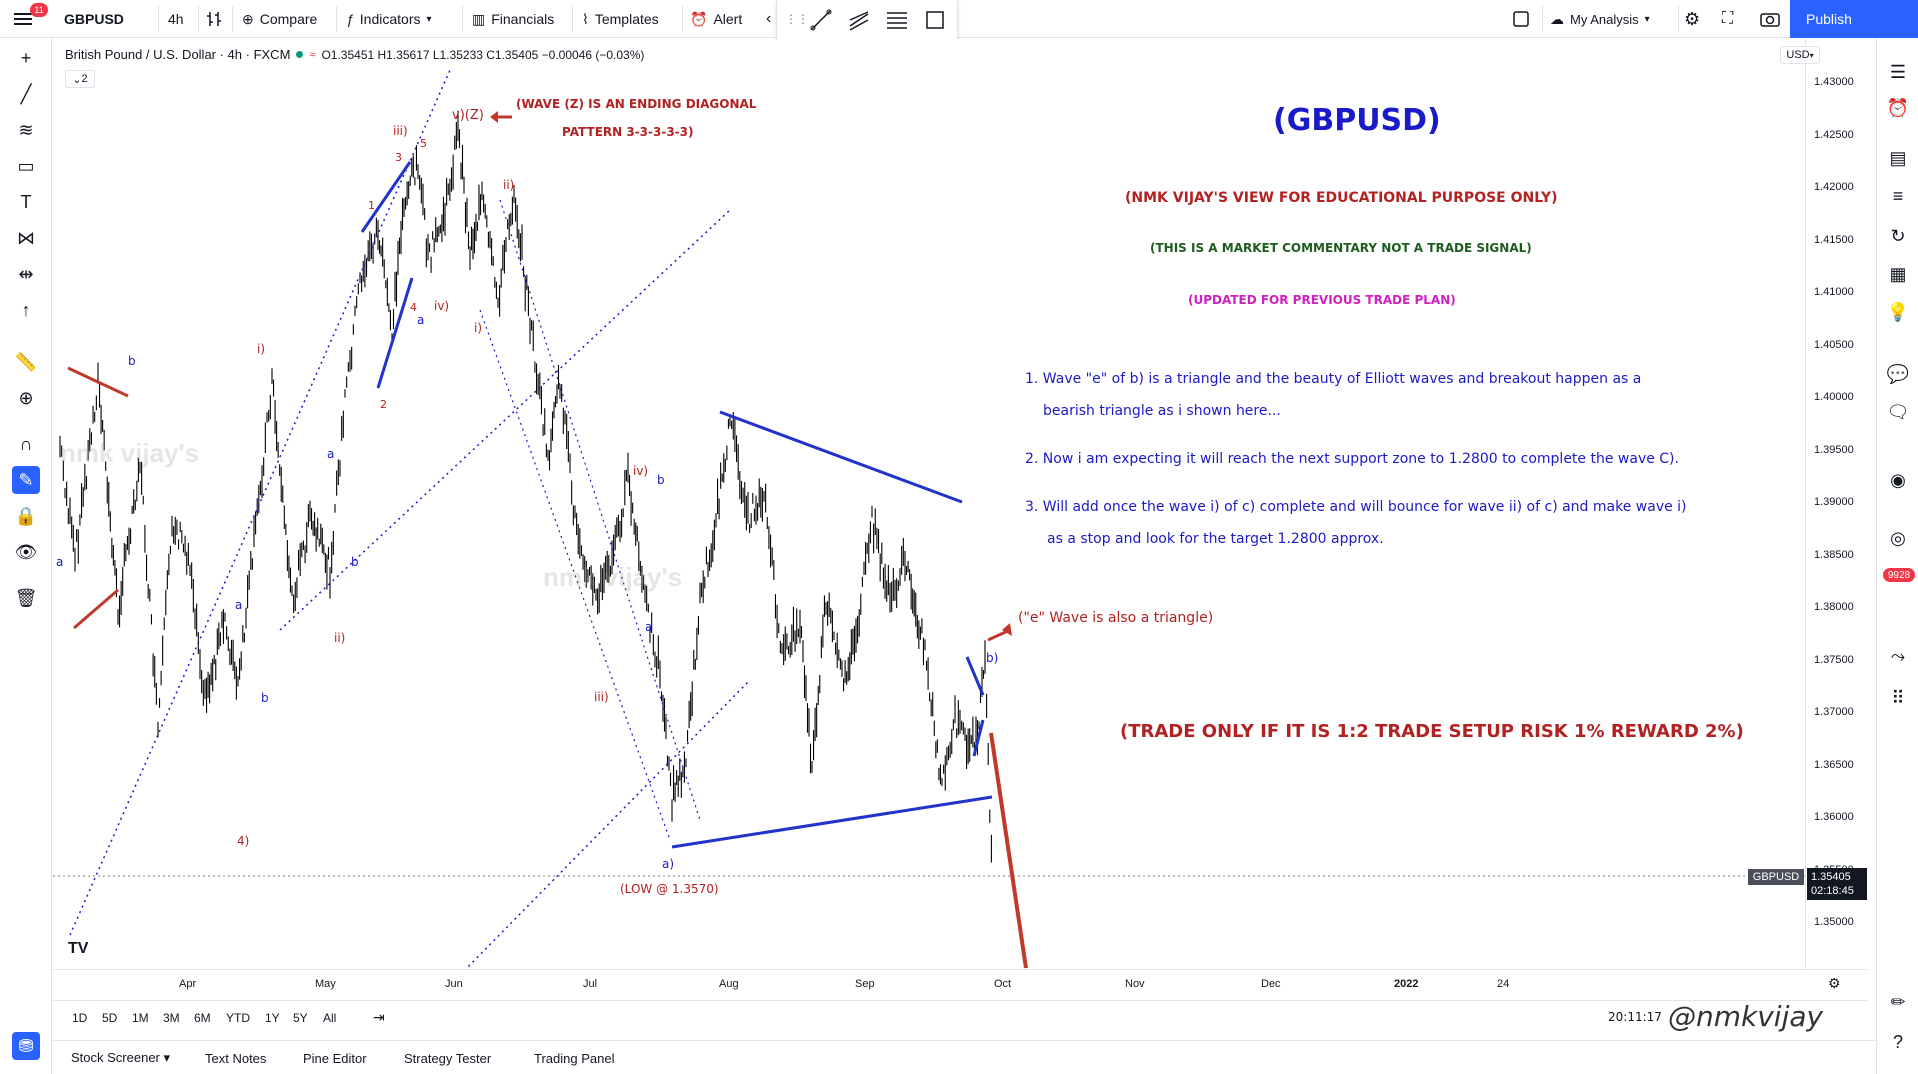 The height and width of the screenshot is (1074, 1918). Describe the element at coordinates (421, 320) in the screenshot. I see `wave-label: a` at that location.